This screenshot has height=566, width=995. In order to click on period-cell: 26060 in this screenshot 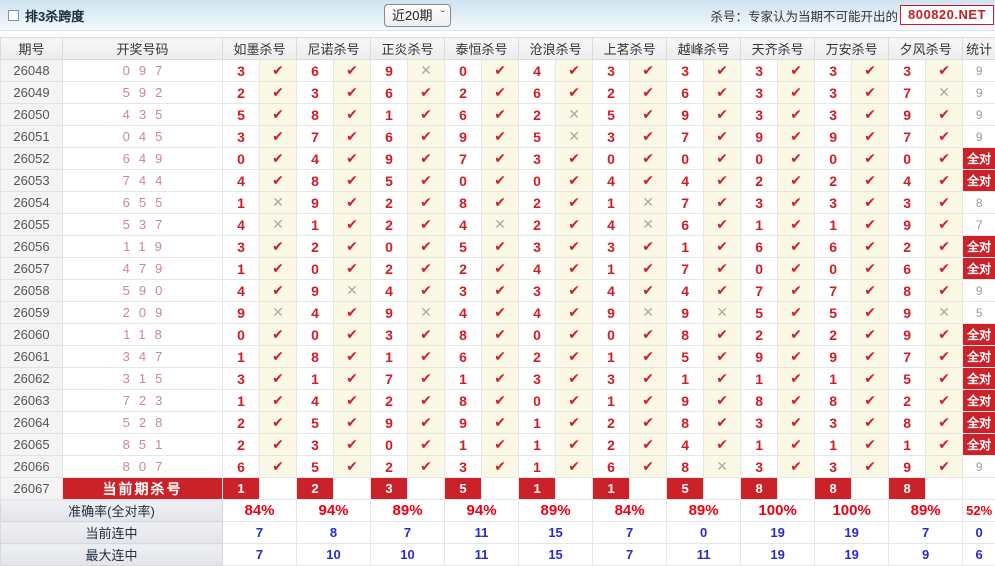, I will do `click(32, 335)`.